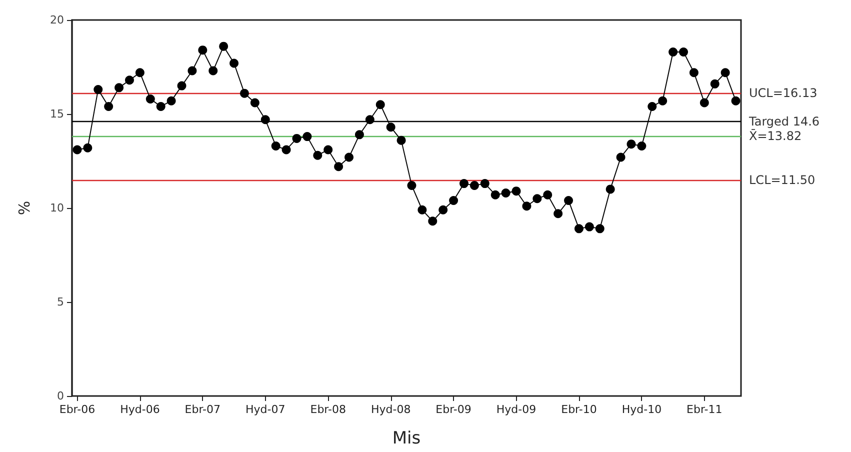  Describe the element at coordinates (25, 208) in the screenshot. I see `y-axis-title: %` at that location.